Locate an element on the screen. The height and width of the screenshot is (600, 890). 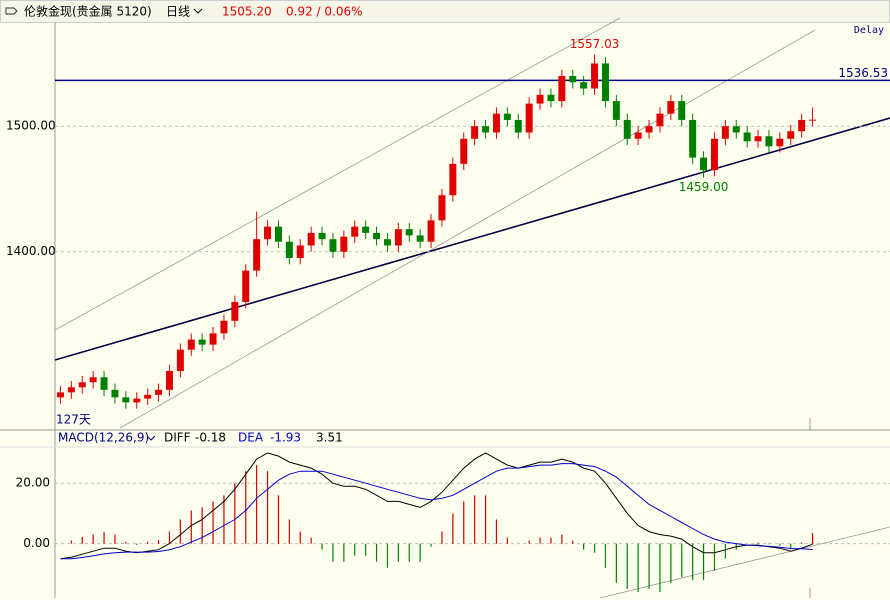
icon is located at coordinates (11, 11).